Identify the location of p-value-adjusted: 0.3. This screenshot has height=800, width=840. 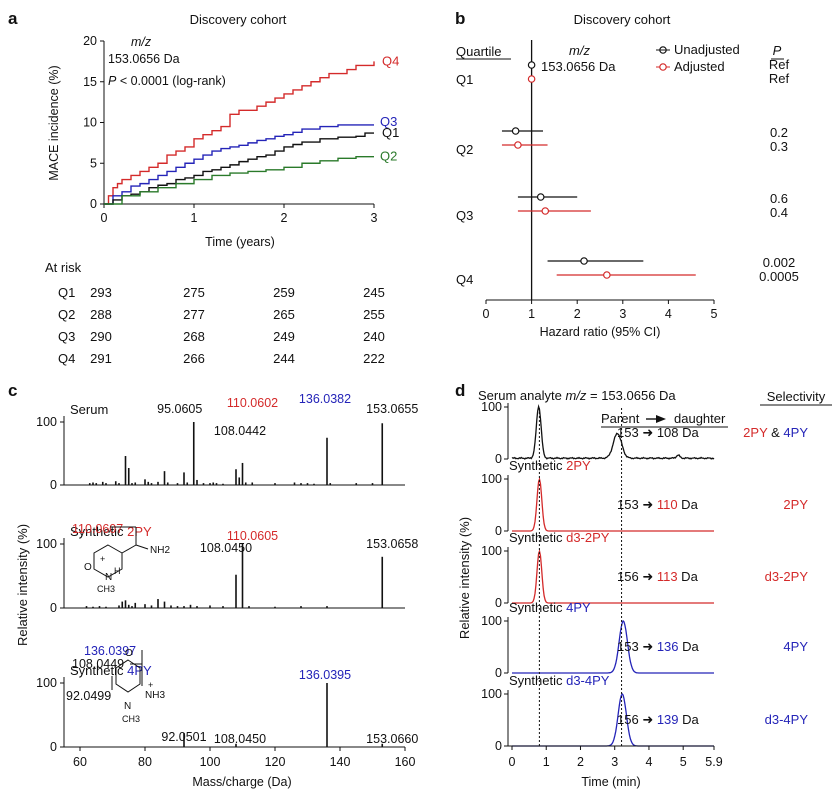
(779, 146).